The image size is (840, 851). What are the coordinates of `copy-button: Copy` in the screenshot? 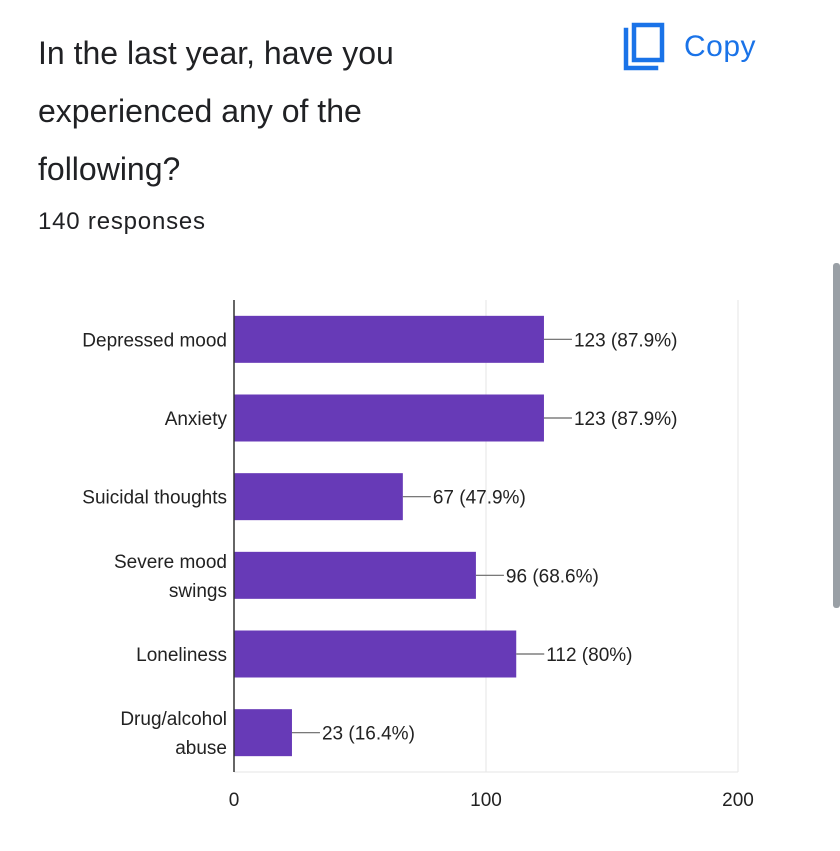 It's located at (689, 47).